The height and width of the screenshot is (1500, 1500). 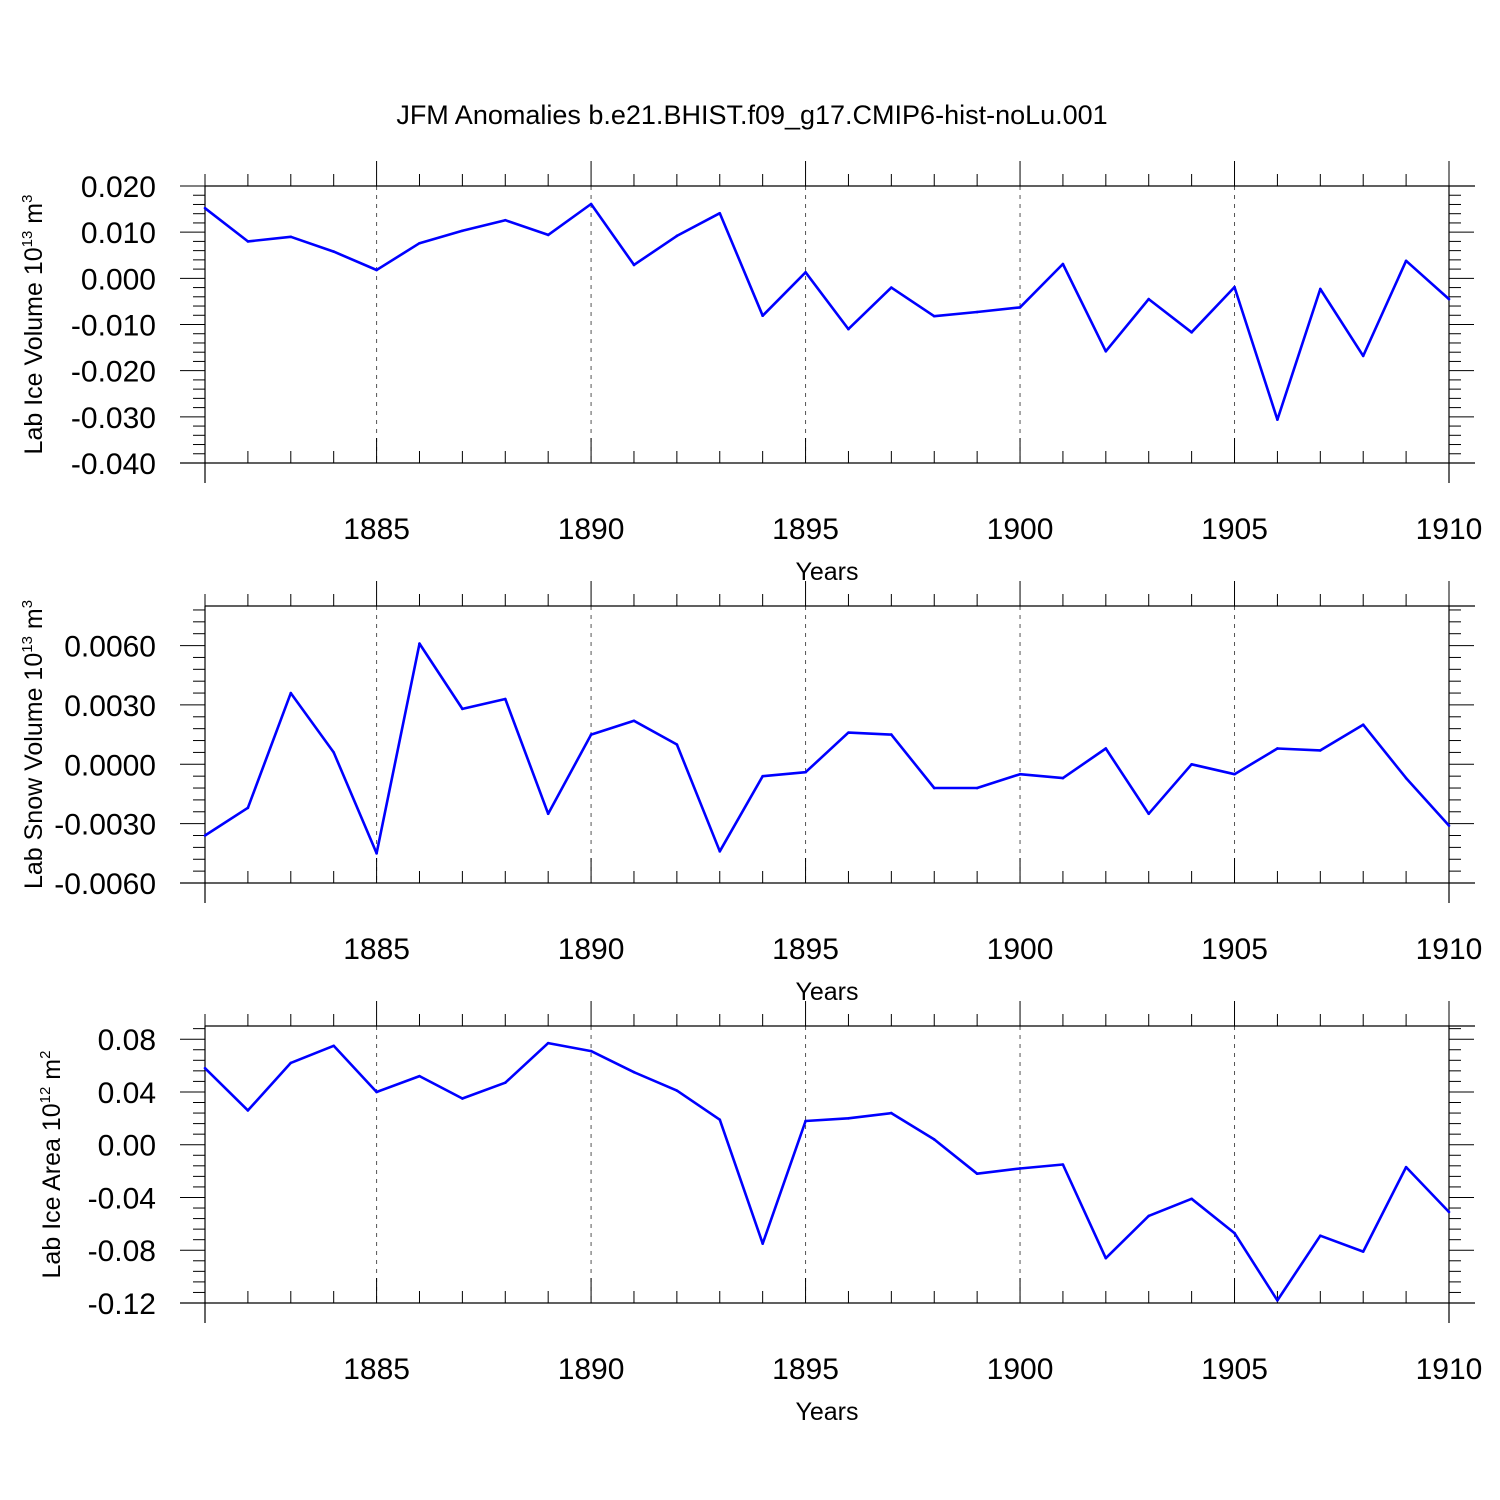 What do you see at coordinates (113, 372) in the screenshot?
I see `y-tick-label: -0.020` at bounding box center [113, 372].